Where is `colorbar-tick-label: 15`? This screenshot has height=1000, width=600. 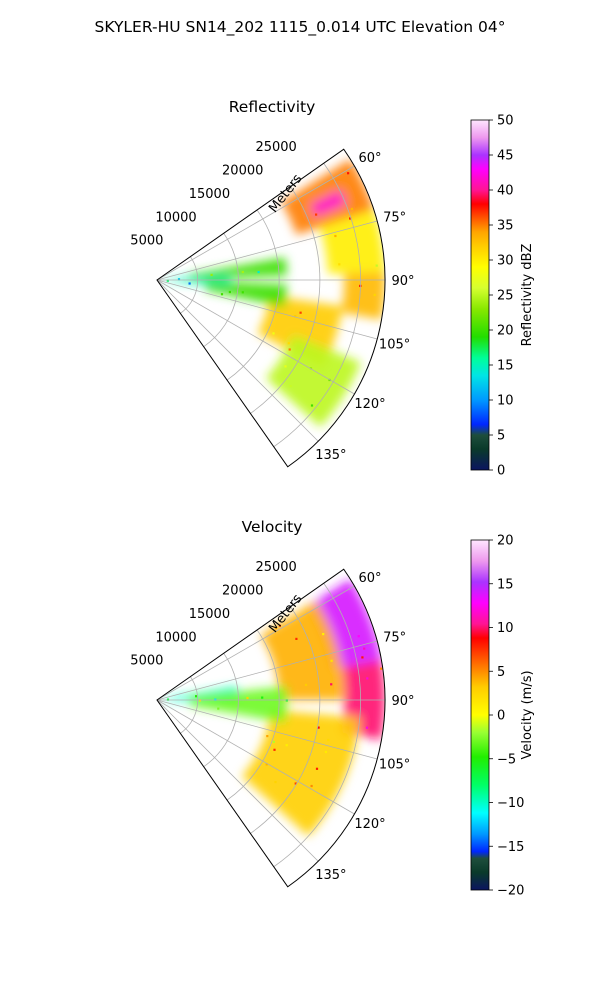 colorbar-tick-label: 15 is located at coordinates (505, 584).